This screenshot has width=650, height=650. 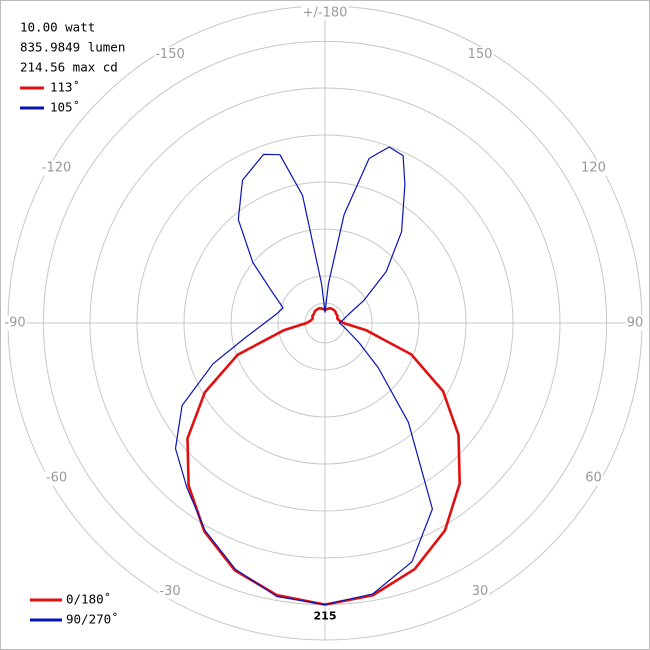 I want to click on angle-tick-label: -90, so click(x=14, y=323).